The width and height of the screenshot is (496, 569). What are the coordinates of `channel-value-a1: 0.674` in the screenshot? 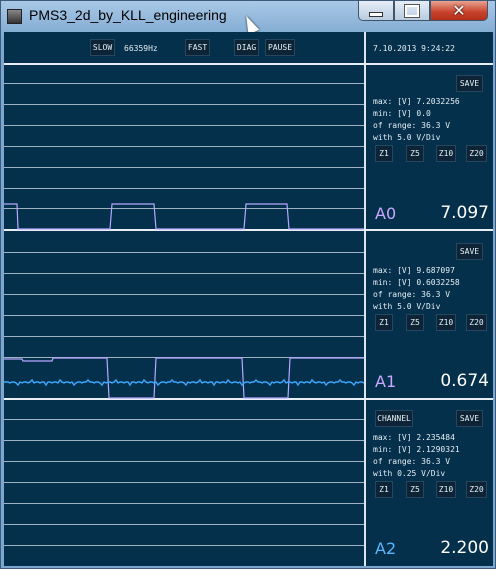 It's located at (464, 381).